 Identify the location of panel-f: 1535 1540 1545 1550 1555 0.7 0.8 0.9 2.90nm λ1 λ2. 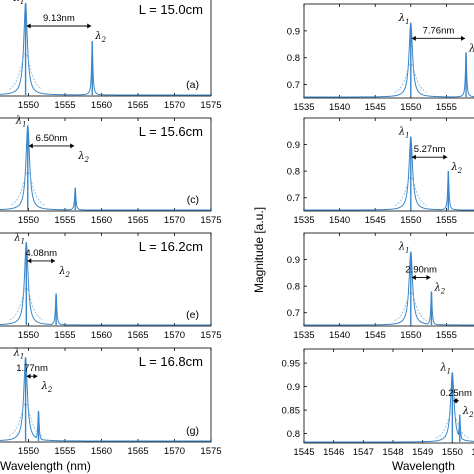
(380, 286).